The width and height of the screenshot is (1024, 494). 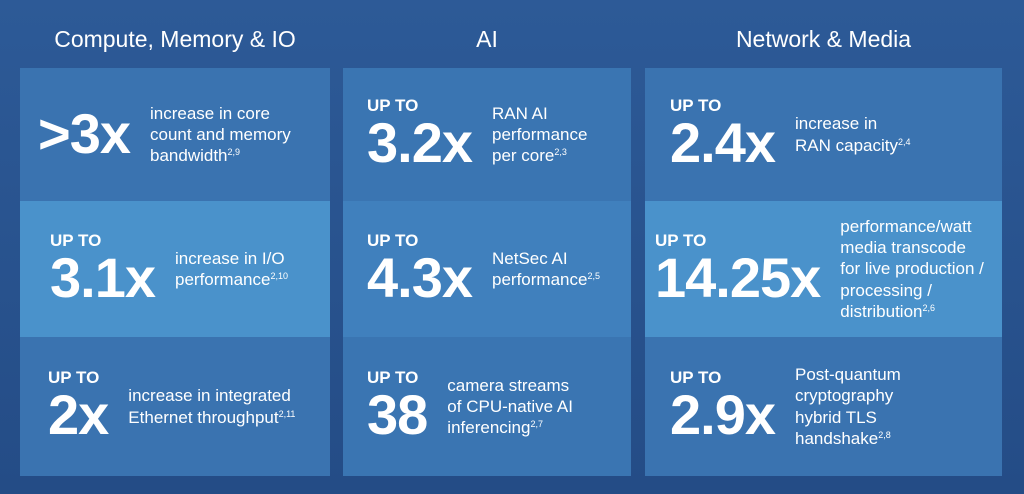 I want to click on description-text: for live production /, so click(x=912, y=269).